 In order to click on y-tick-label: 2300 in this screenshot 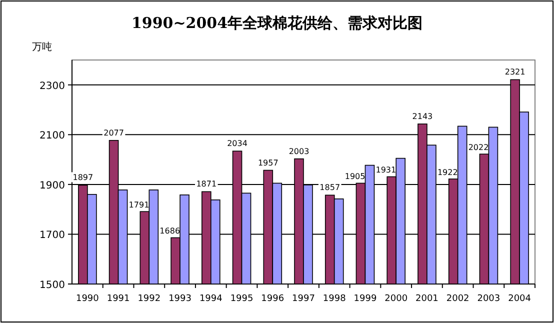, I will do `click(52, 86)`.